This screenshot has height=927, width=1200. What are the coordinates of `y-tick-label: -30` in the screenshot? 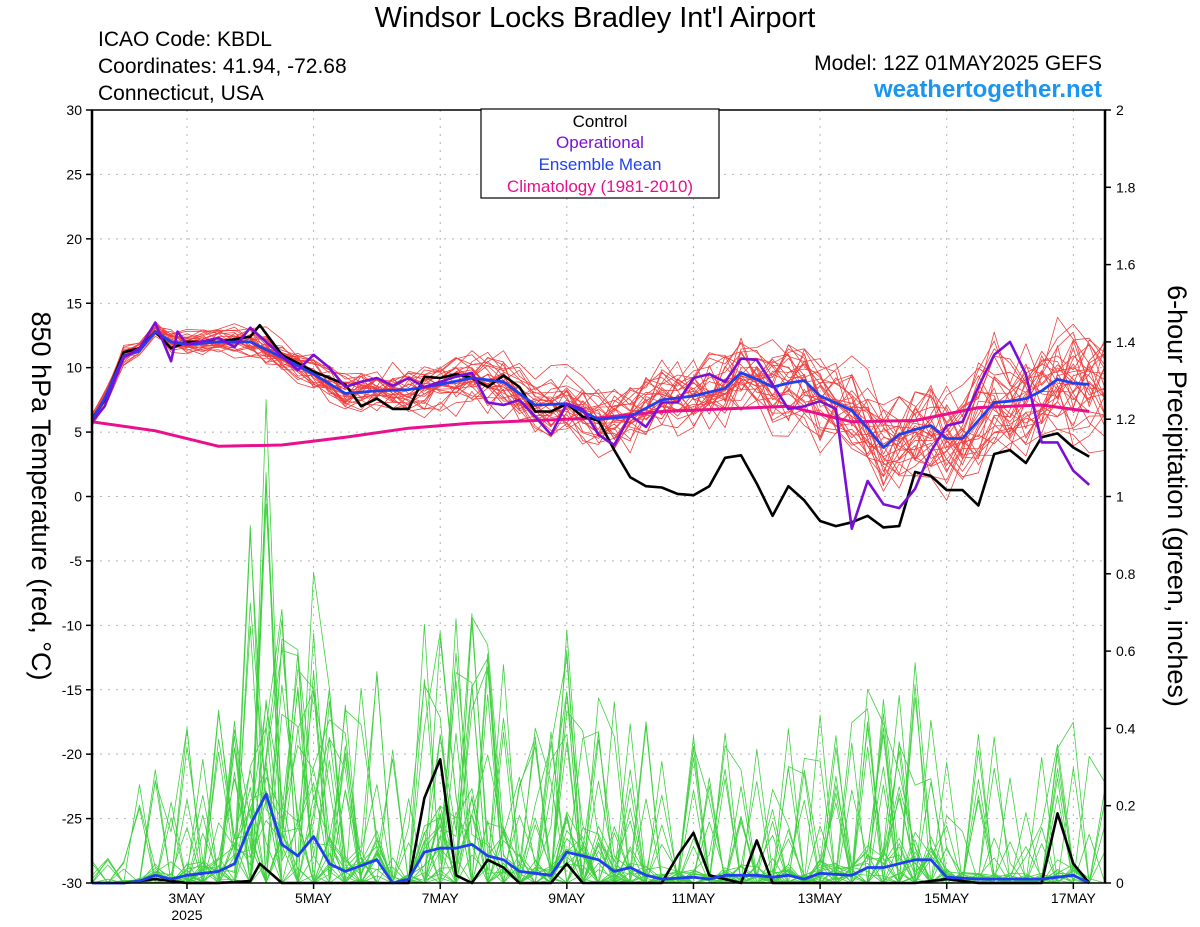 It's located at (72, 883).